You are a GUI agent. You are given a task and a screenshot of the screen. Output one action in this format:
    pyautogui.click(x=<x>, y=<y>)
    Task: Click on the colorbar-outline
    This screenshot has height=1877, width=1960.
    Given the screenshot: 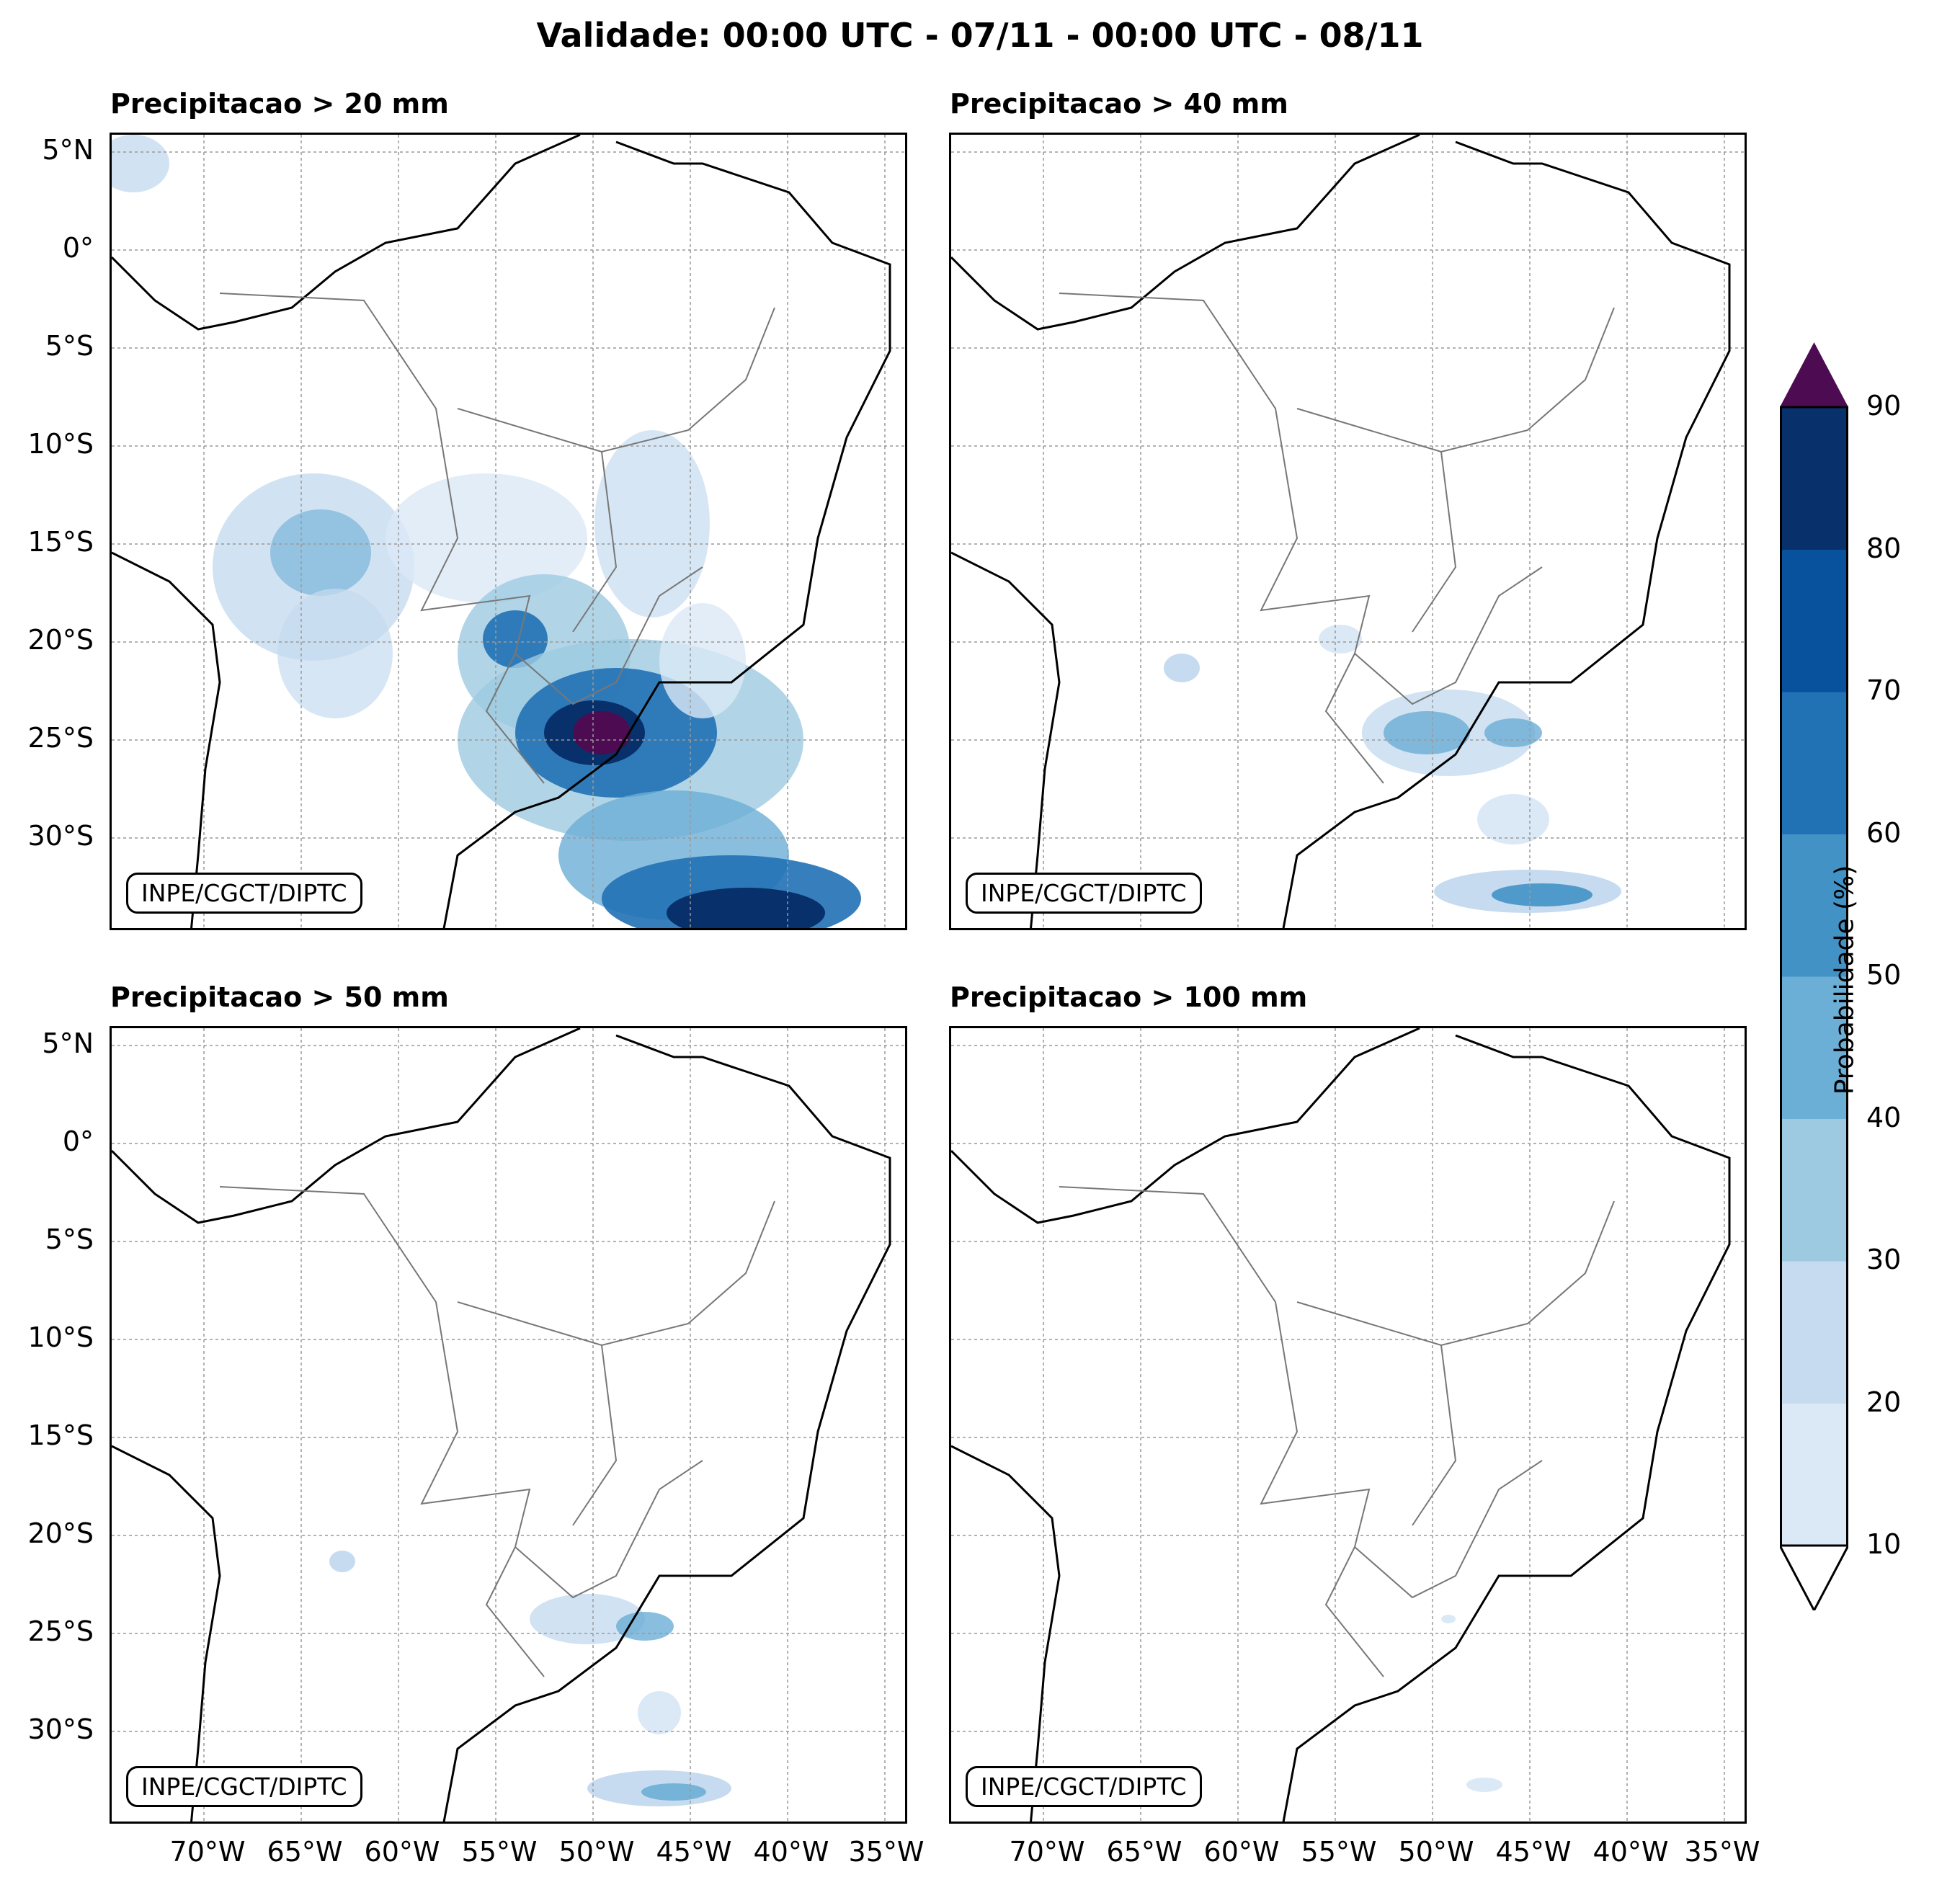 What is the action you would take?
    pyautogui.click(x=1814, y=976)
    